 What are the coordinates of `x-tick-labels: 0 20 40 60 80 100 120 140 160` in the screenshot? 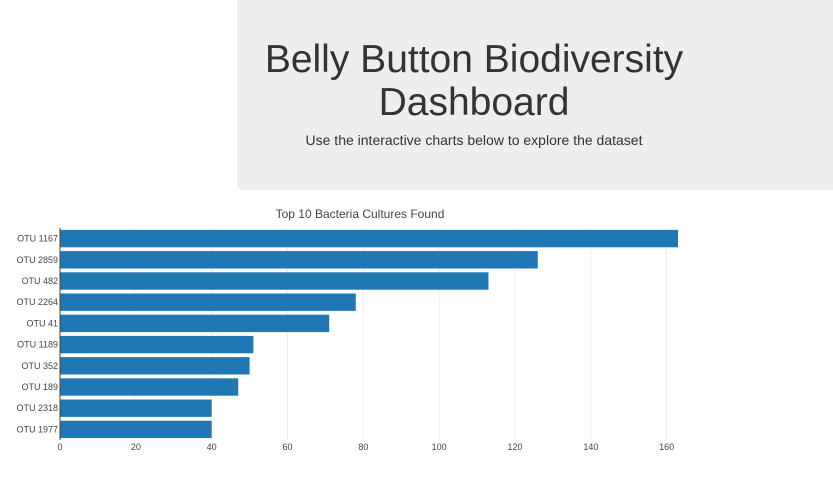 It's located at (365, 447).